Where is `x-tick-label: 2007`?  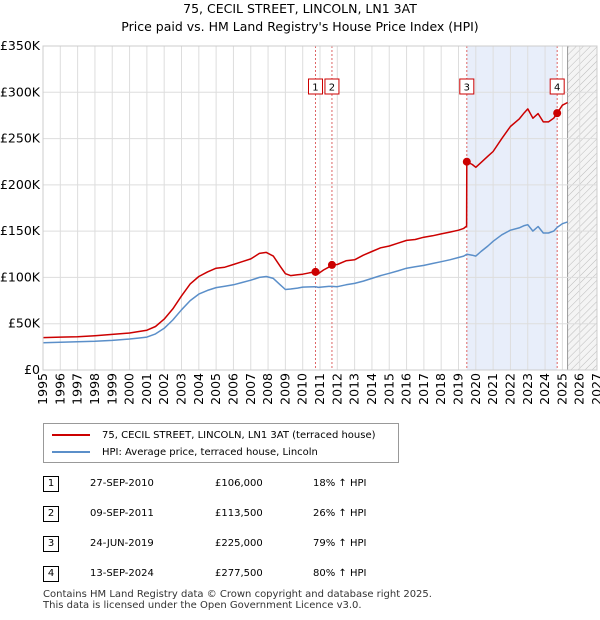 x-tick-label: 2007 is located at coordinates (250, 389).